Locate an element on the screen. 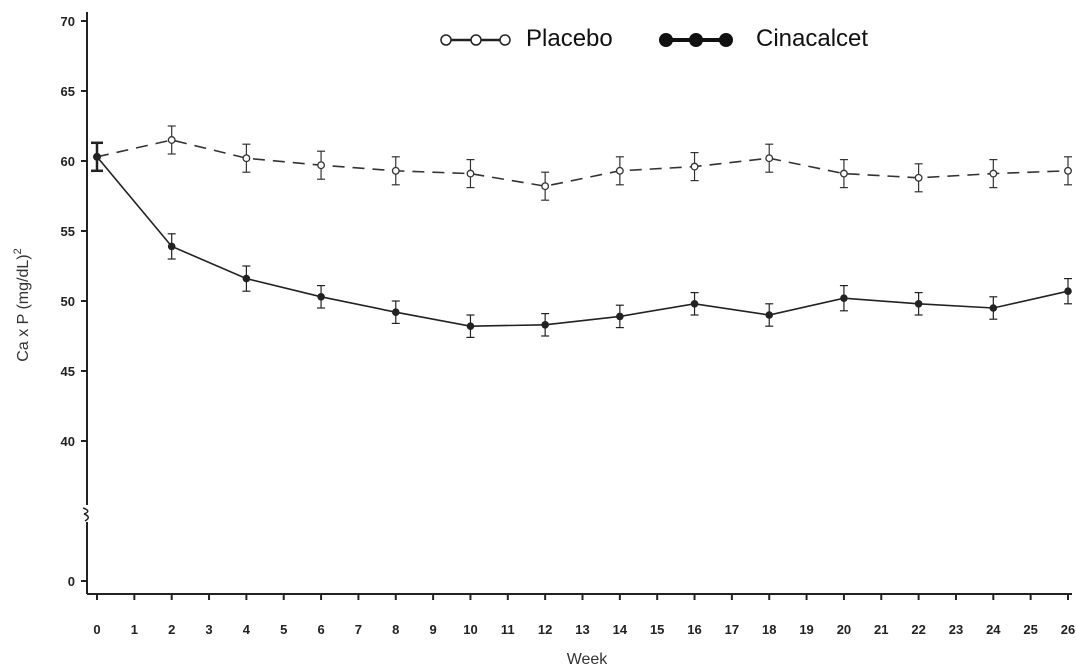  x-tick-label: 24 is located at coordinates (993, 629).